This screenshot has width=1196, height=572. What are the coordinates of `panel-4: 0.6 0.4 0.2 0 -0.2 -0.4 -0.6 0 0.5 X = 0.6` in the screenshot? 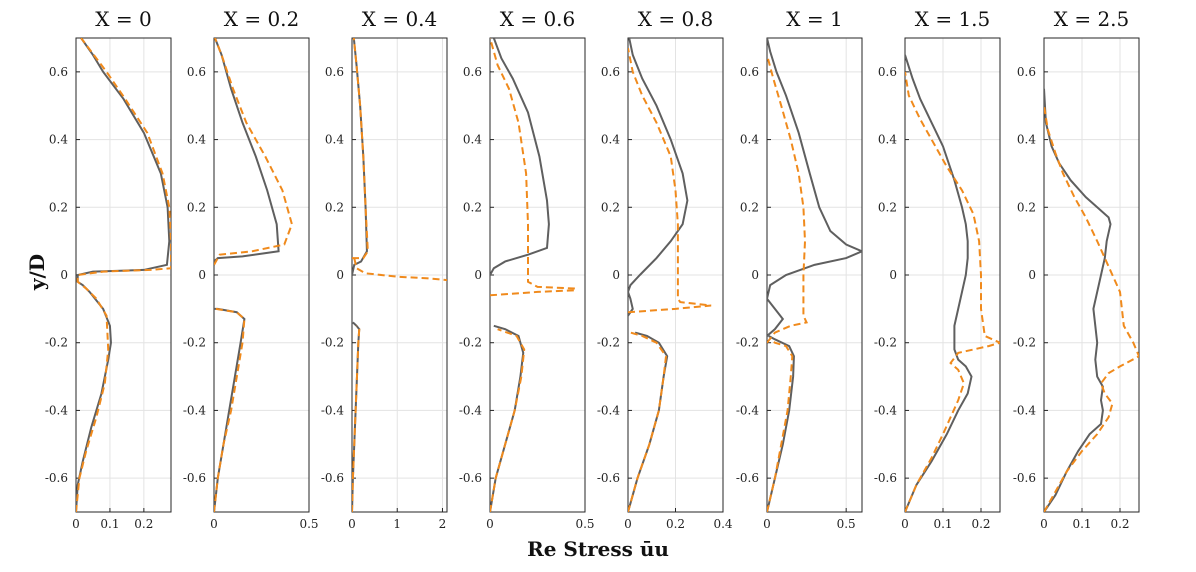 It's located at (527, 269).